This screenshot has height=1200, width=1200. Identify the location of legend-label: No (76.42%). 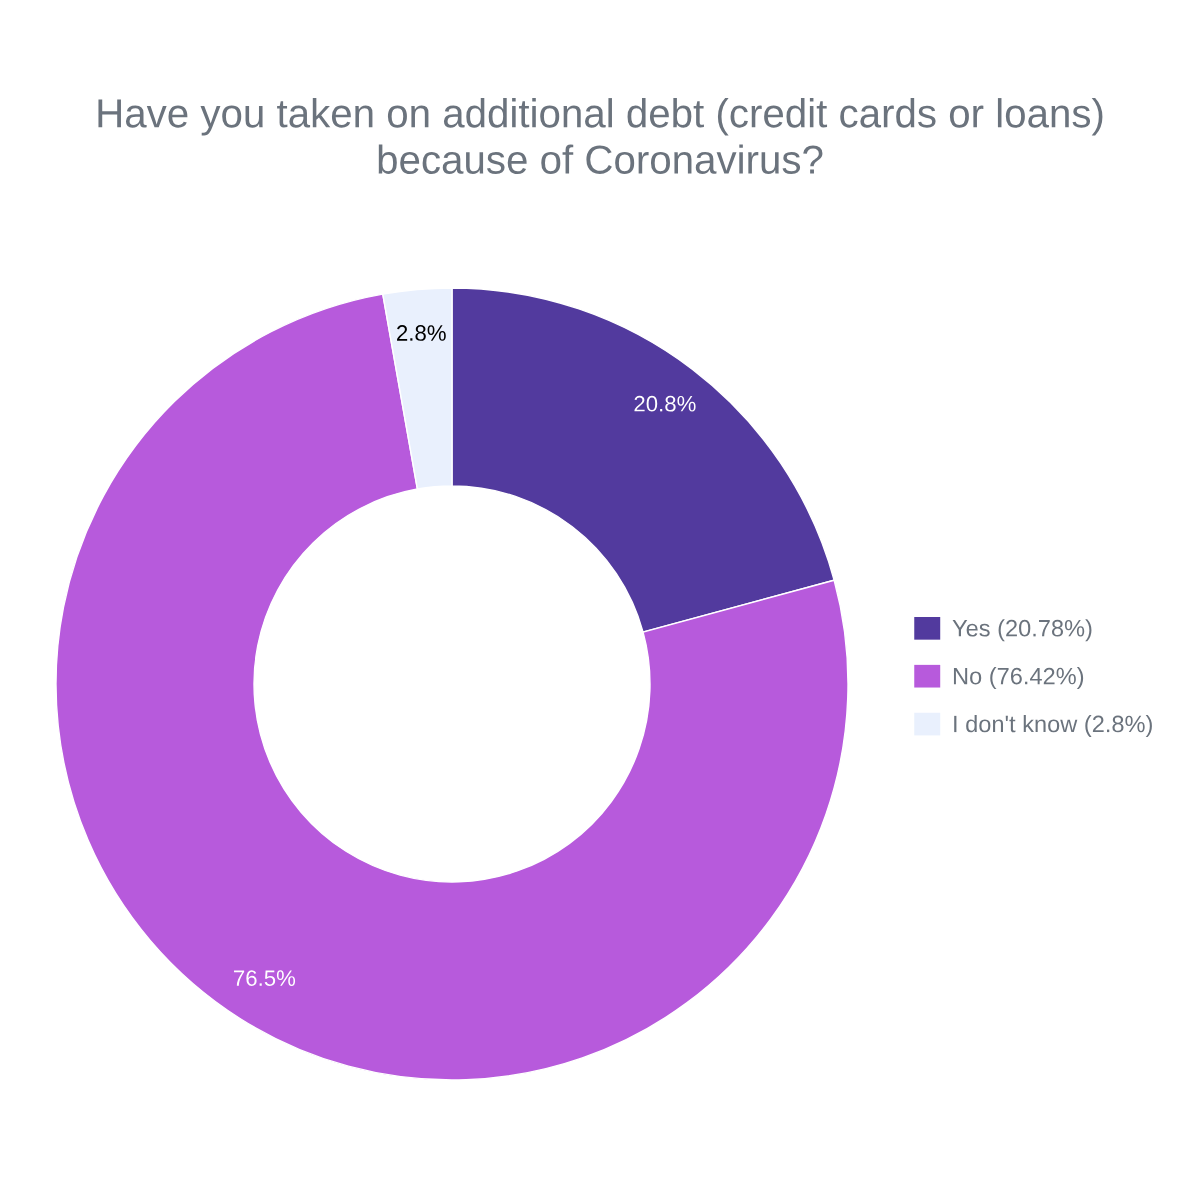
(1018, 678).